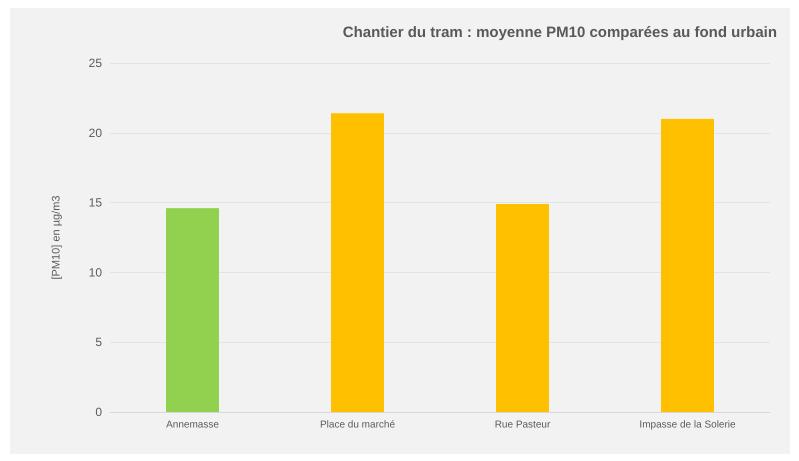  Describe the element at coordinates (56, 238) in the screenshot. I see `y-axis-title: [PM10] en µg/m3` at that location.